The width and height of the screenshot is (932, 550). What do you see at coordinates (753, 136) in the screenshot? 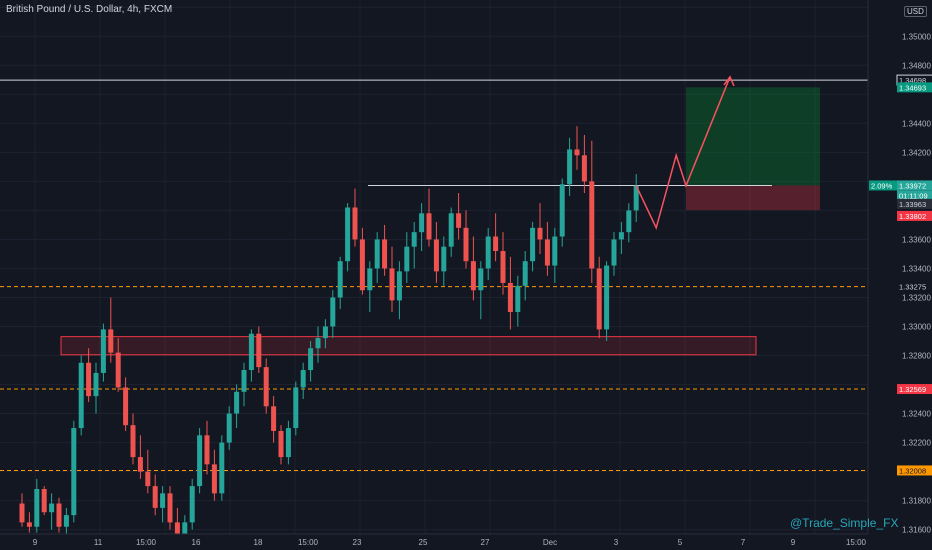
I see `target-profit-zone` at bounding box center [753, 136].